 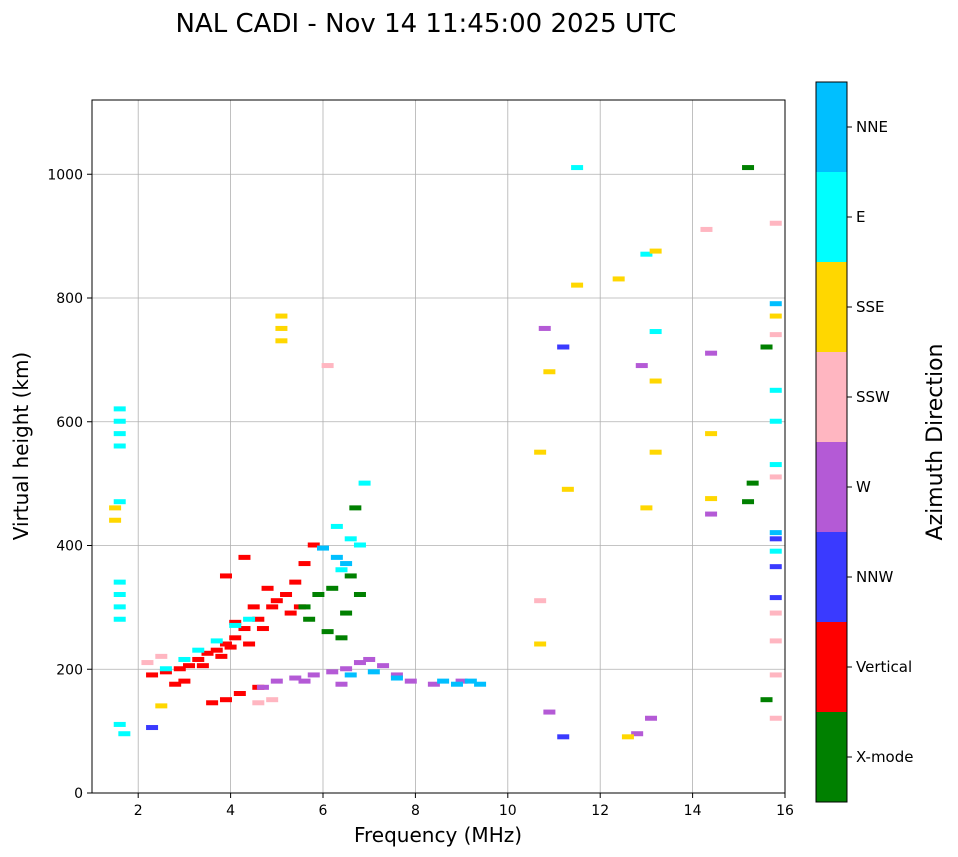 What do you see at coordinates (438, 835) in the screenshot?
I see `x-axis-label: Frequency (MHz)` at bounding box center [438, 835].